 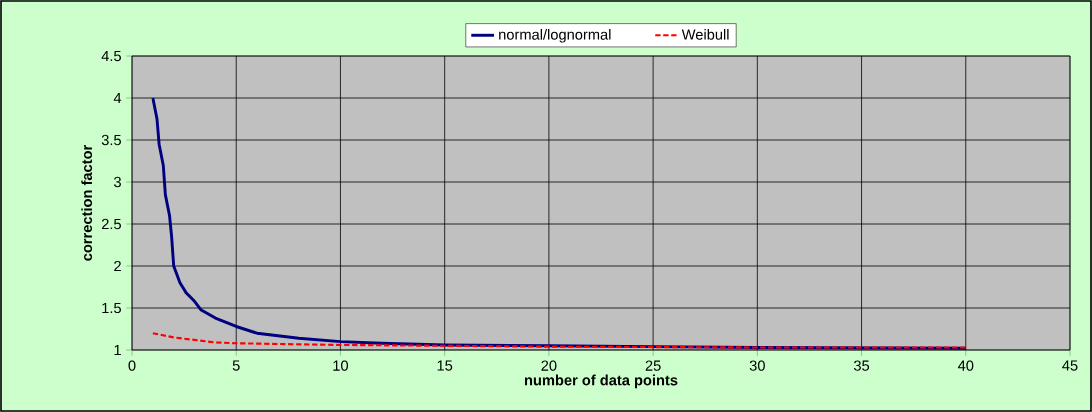 I want to click on x-axis-title: number of data points, so click(x=601, y=381).